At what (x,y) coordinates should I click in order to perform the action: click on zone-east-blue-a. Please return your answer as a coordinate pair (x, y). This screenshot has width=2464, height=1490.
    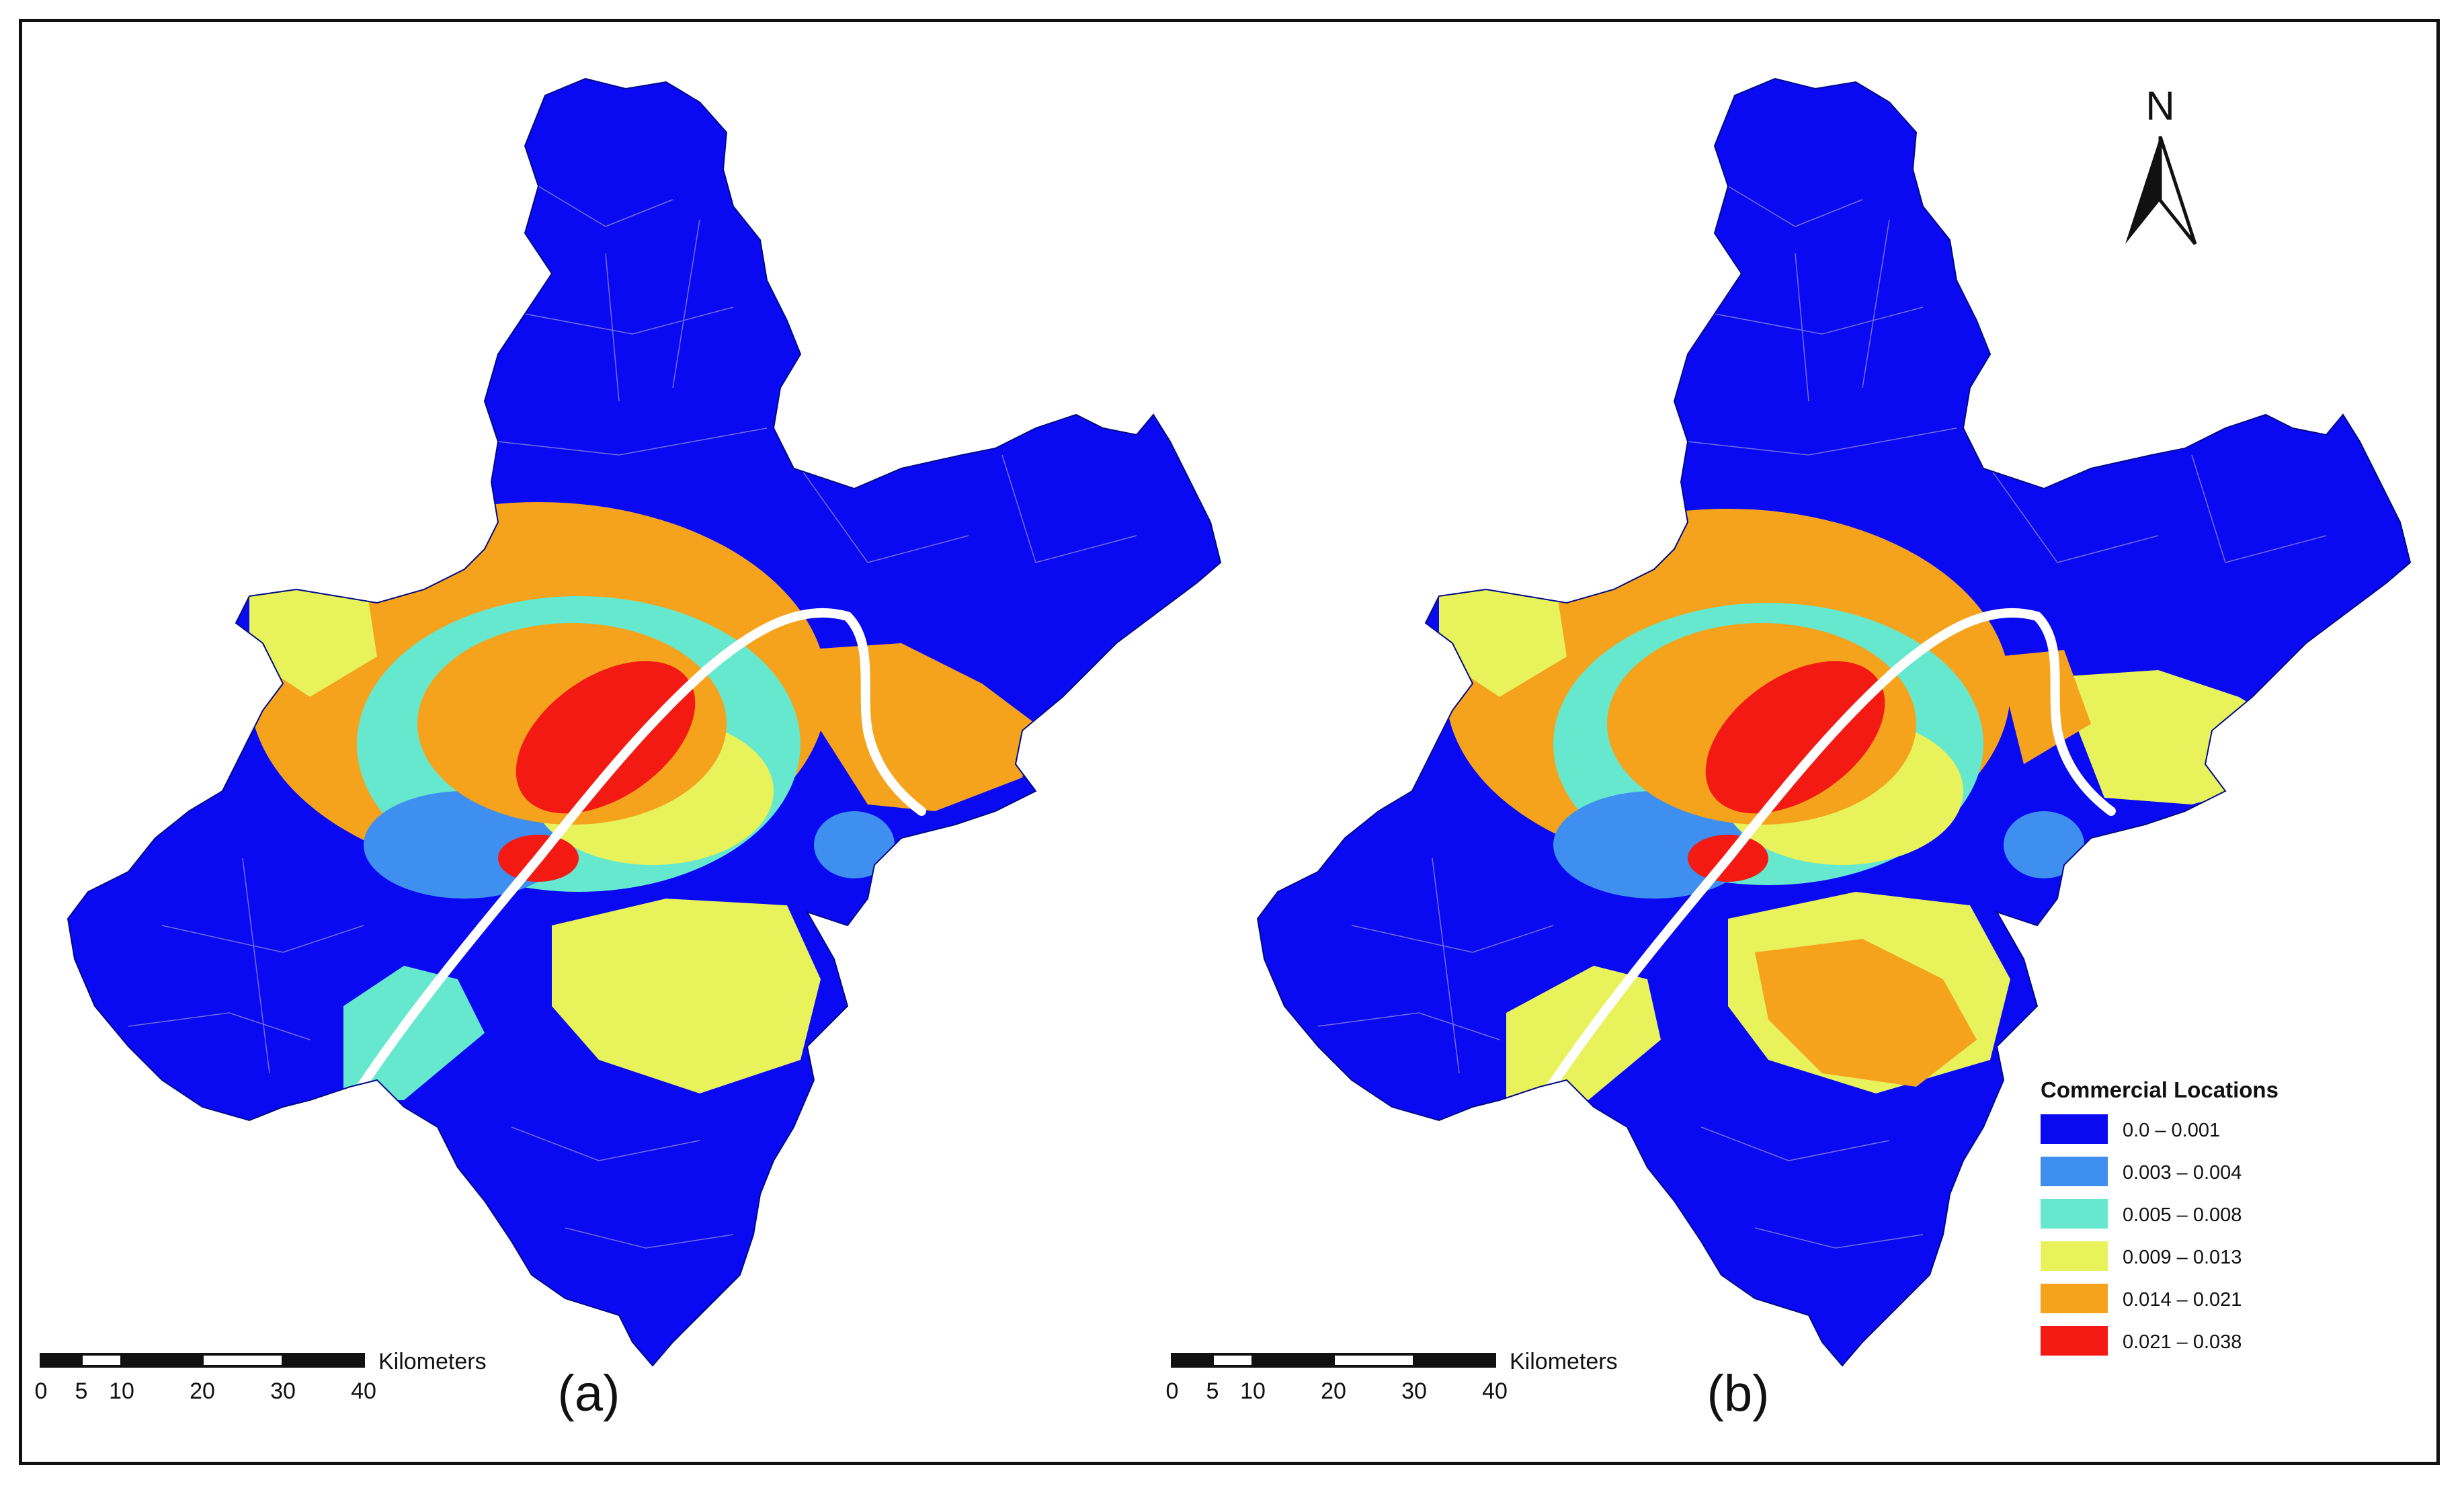
    Looking at the image, I should click on (854, 844).